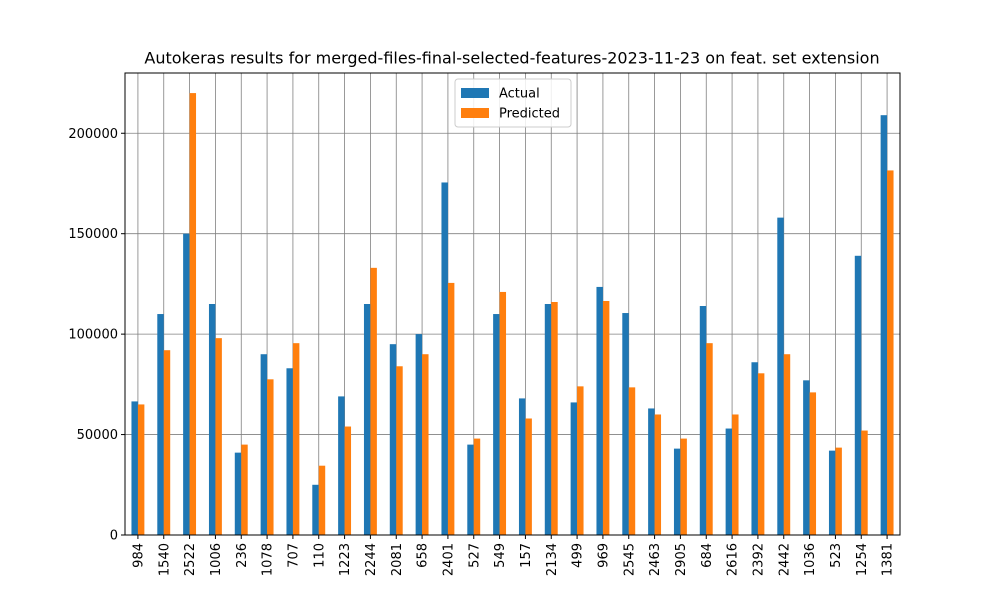 This screenshot has height=600, width=1000. I want to click on x-tick-label: 157, so click(526, 555).